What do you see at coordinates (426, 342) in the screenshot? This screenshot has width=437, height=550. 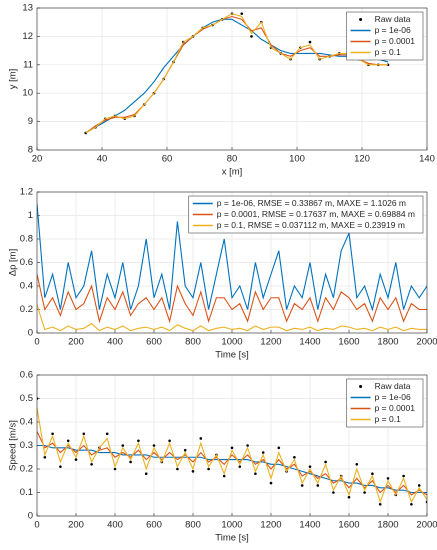 I see `x-tick-label: 2000` at bounding box center [426, 342].